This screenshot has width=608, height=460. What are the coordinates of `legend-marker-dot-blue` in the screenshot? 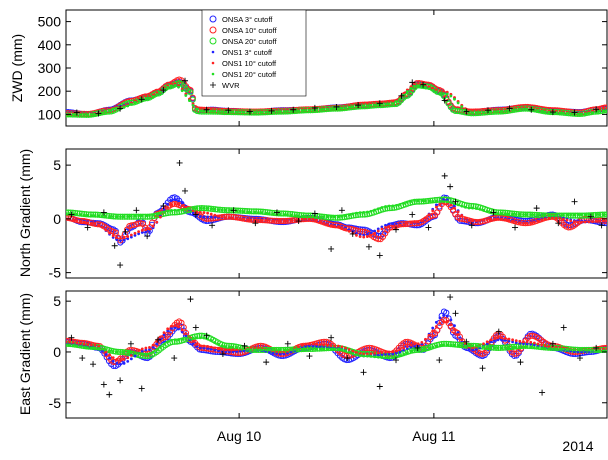 It's located at (213, 52).